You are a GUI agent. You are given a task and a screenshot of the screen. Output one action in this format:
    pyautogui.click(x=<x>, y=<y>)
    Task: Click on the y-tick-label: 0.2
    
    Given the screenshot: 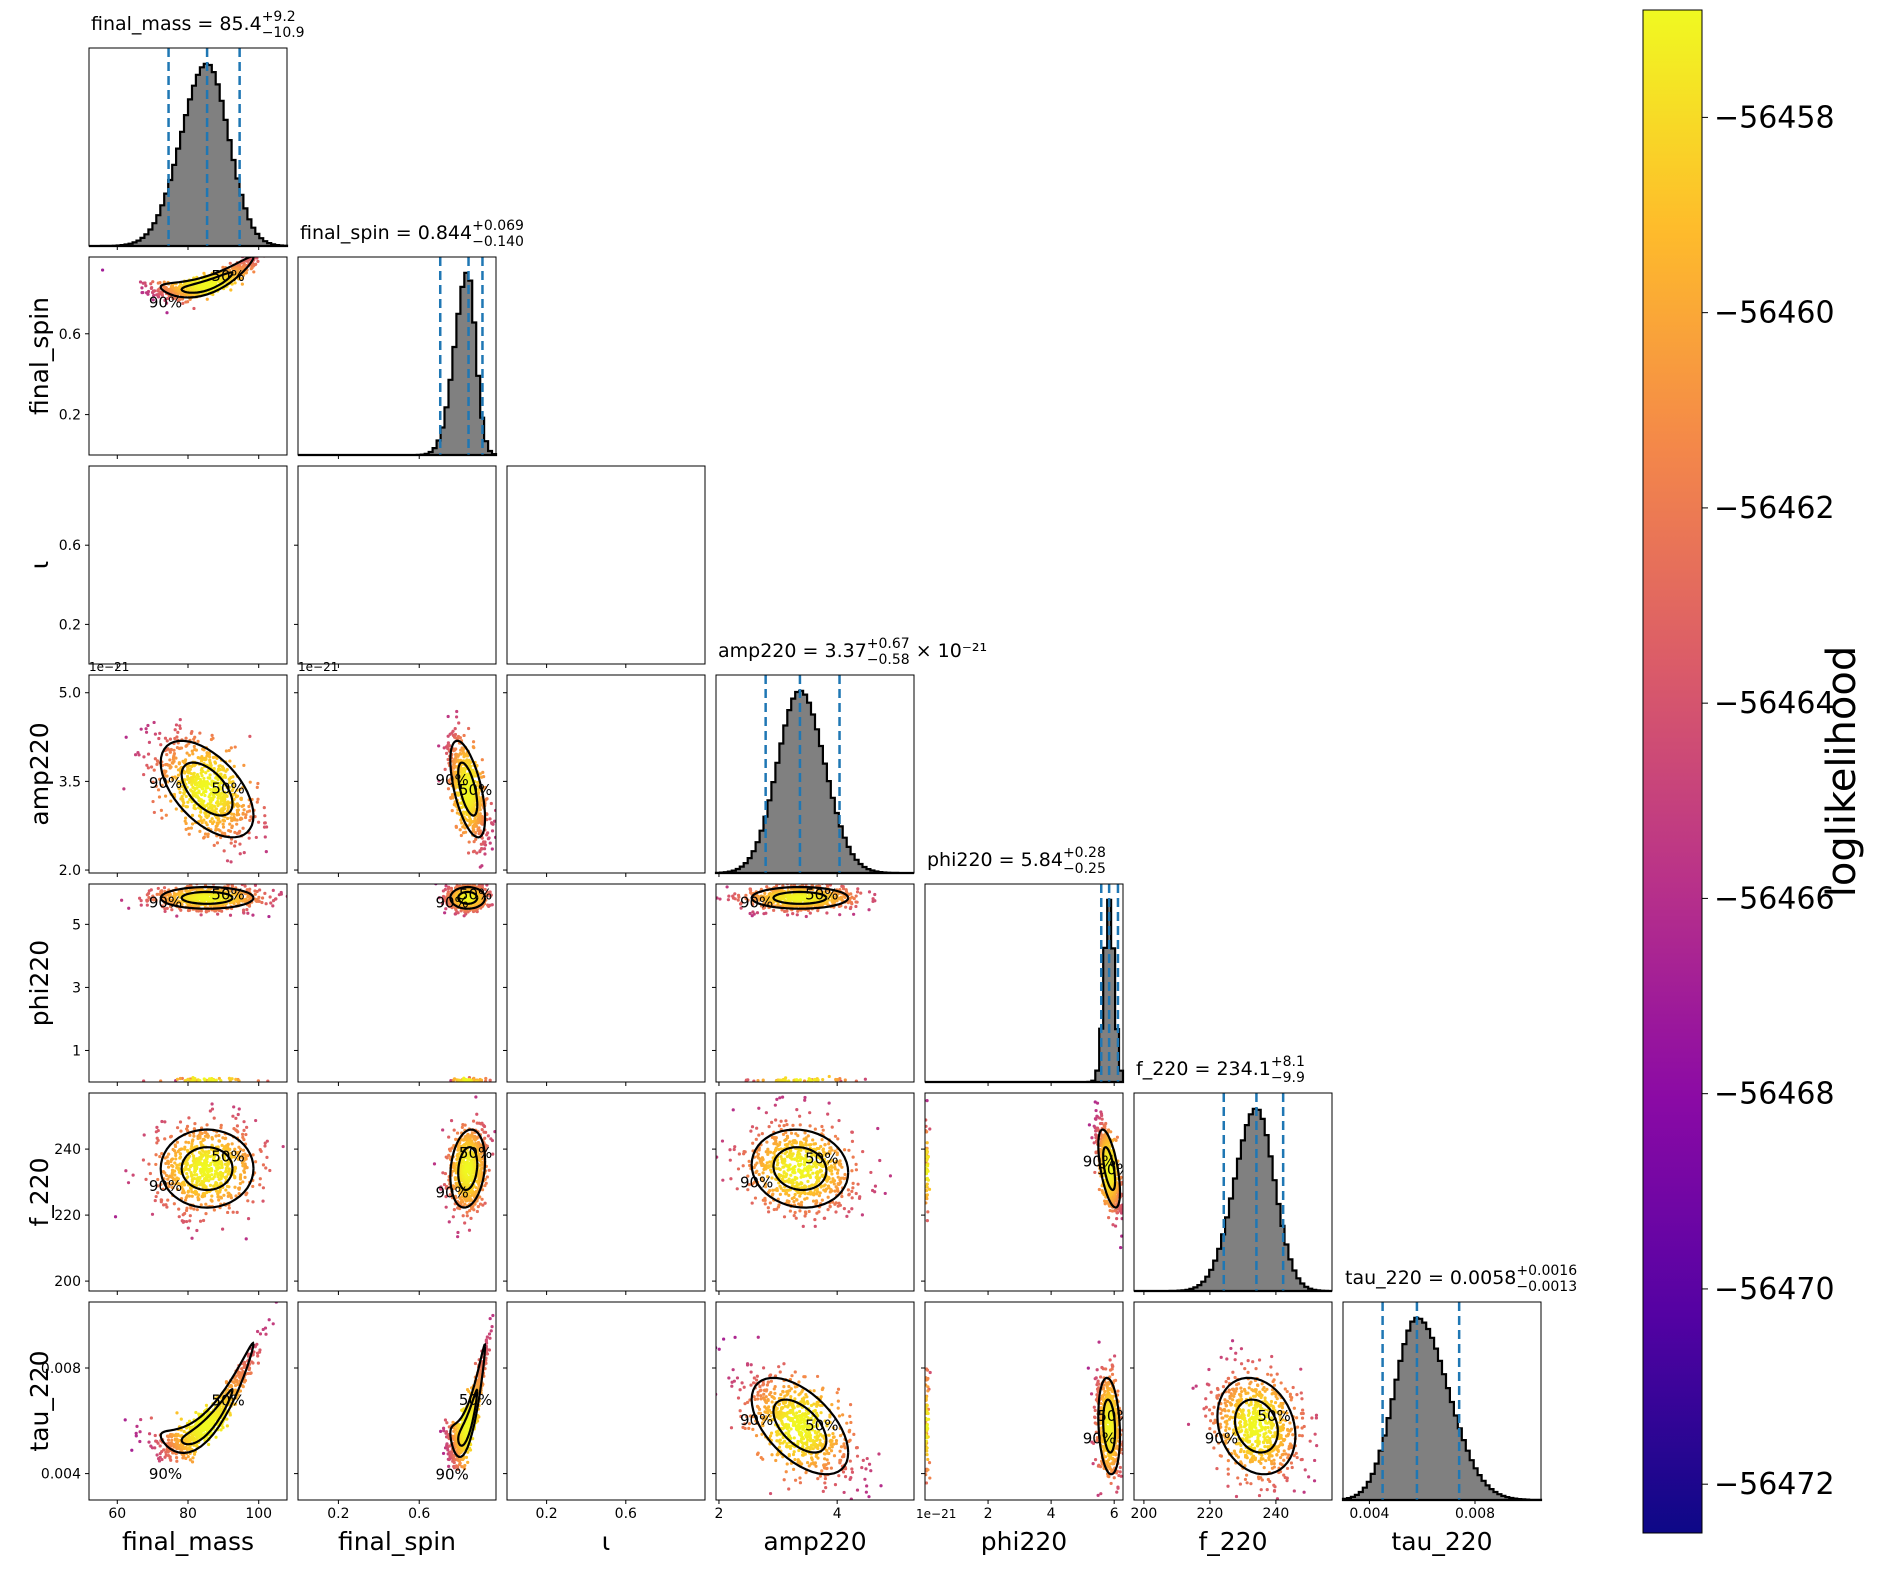 What is the action you would take?
    pyautogui.click(x=70, y=625)
    